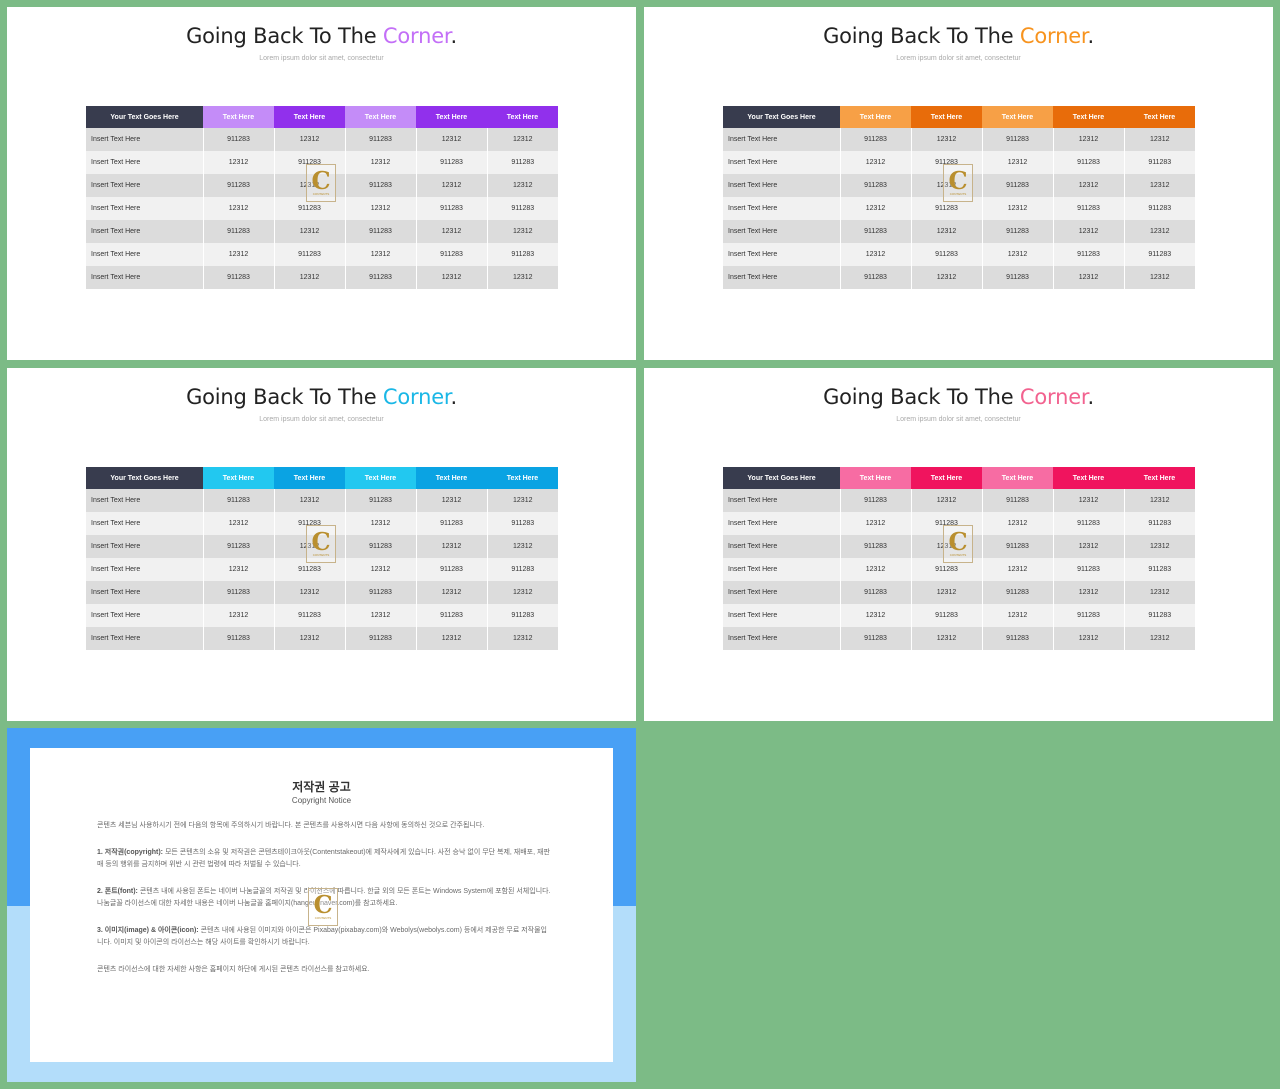 This screenshot has height=1089, width=1280. What do you see at coordinates (1053, 397) in the screenshot?
I see `title-accent: Corner` at bounding box center [1053, 397].